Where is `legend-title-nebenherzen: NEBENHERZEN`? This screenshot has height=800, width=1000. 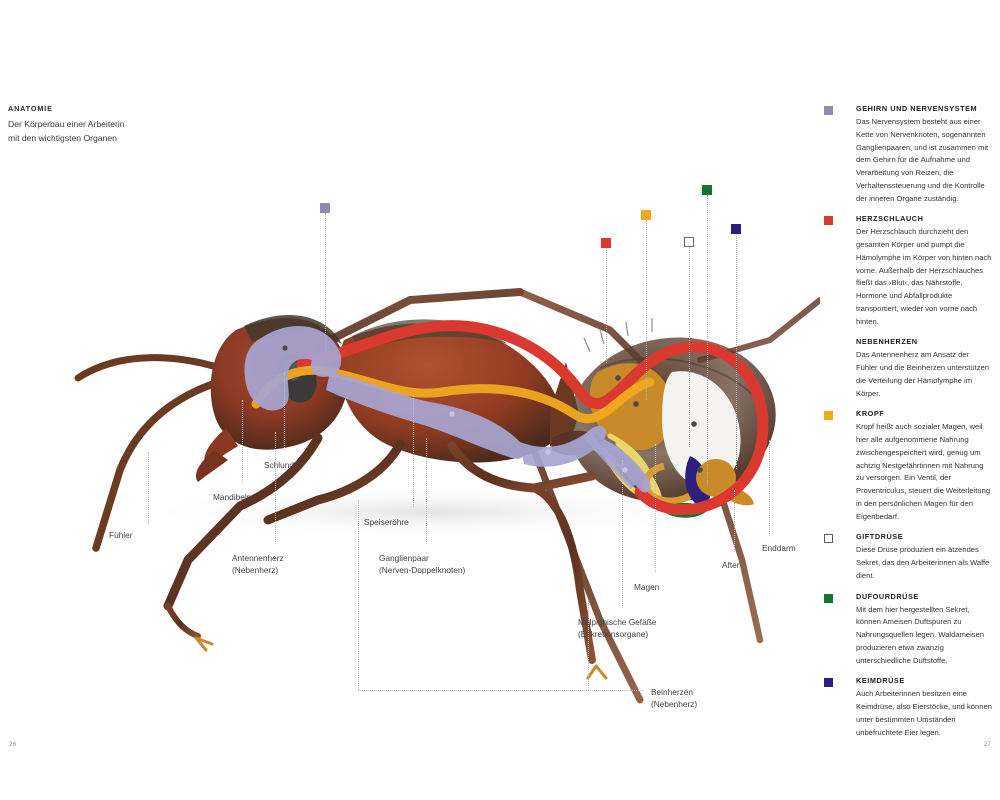
legend-title-nebenherzen: NEBENHERZEN is located at coordinates (887, 342).